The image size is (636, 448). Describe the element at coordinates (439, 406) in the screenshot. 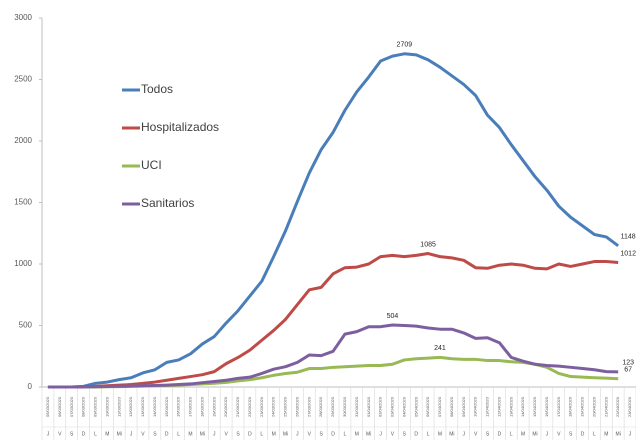

I see `x-tick-label: 07/04/2020` at that location.